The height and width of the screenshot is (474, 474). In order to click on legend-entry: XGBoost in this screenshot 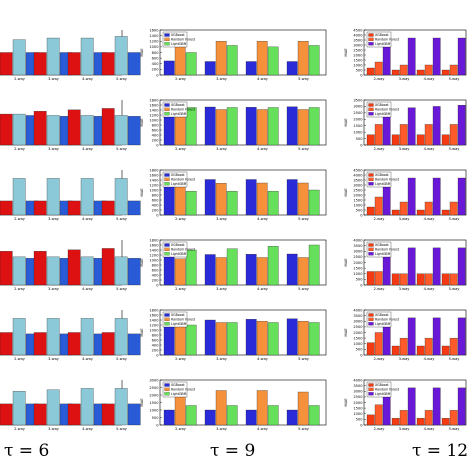, I will do `click(178, 315)`.